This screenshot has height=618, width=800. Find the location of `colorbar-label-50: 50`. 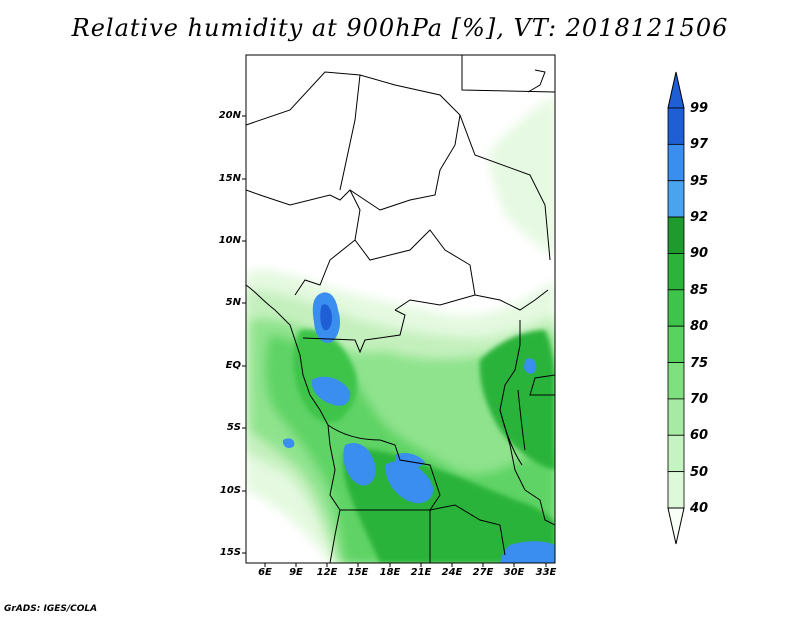

colorbar-label-50: 50 is located at coordinates (699, 472).